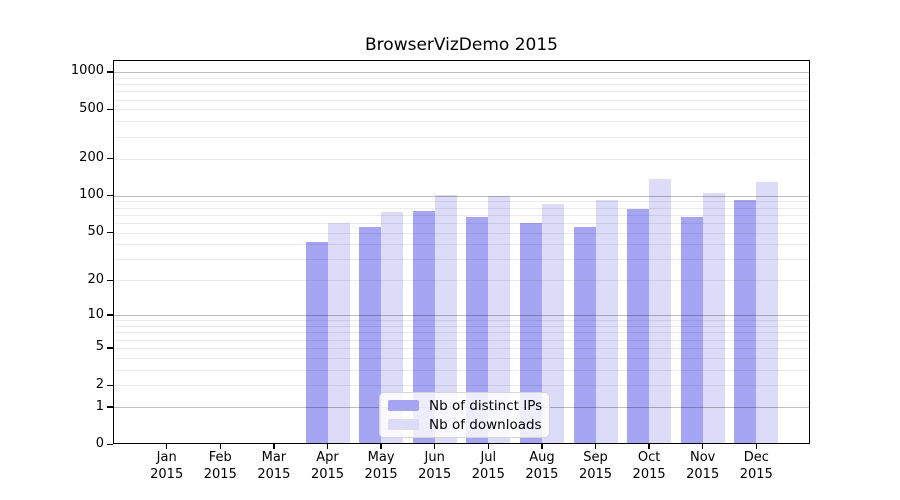  I want to click on legend-label-downloads: Nb of downloads, so click(485, 424).